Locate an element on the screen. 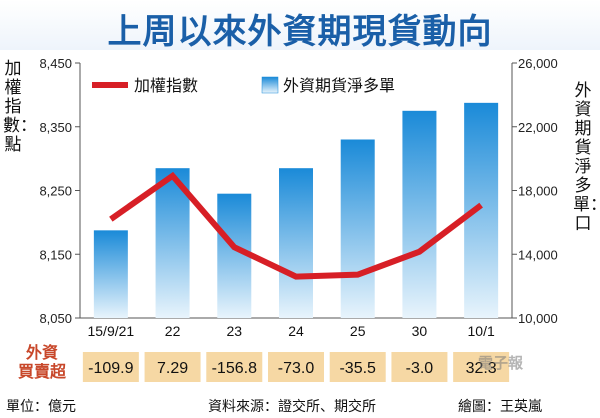  net-cell-value-1: 7.29 is located at coordinates (172, 368).